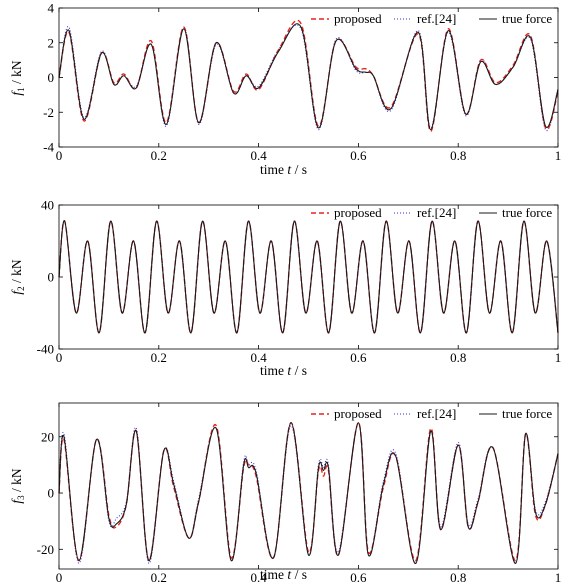 Image resolution: width=570 pixels, height=585 pixels. What do you see at coordinates (21, 288) in the screenshot?
I see `y-axis-label-subscript: 2` at bounding box center [21, 288].